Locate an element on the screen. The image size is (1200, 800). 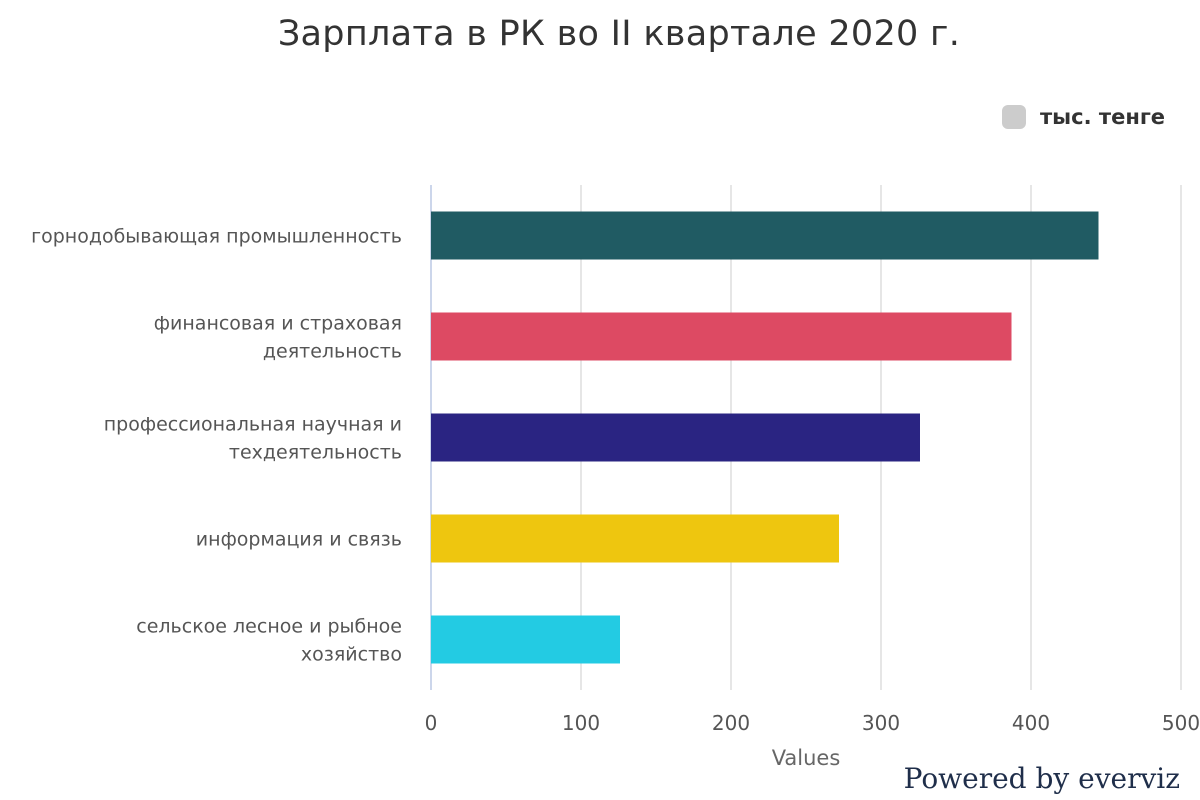
x-axis-title: Values is located at coordinates (806, 758).